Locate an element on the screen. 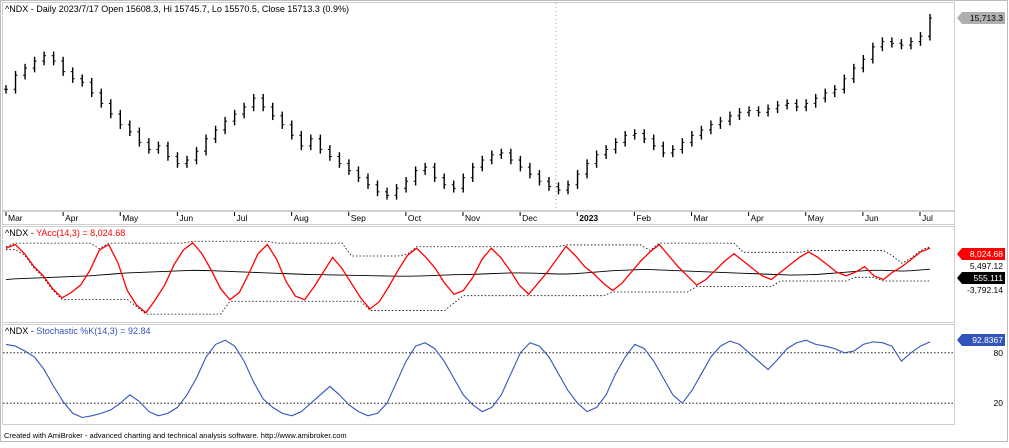 This screenshot has width=1009, height=448. date-tick: Oct is located at coordinates (413, 217).